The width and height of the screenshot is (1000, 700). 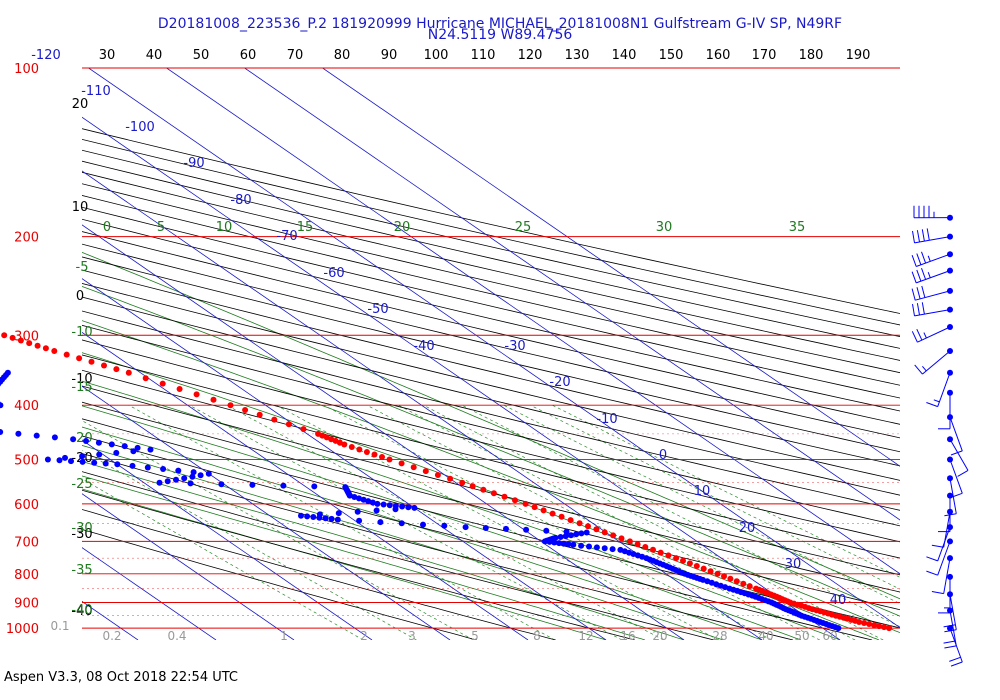 I want to click on mixing-ratio-label: 0.2, so click(x=111, y=636).